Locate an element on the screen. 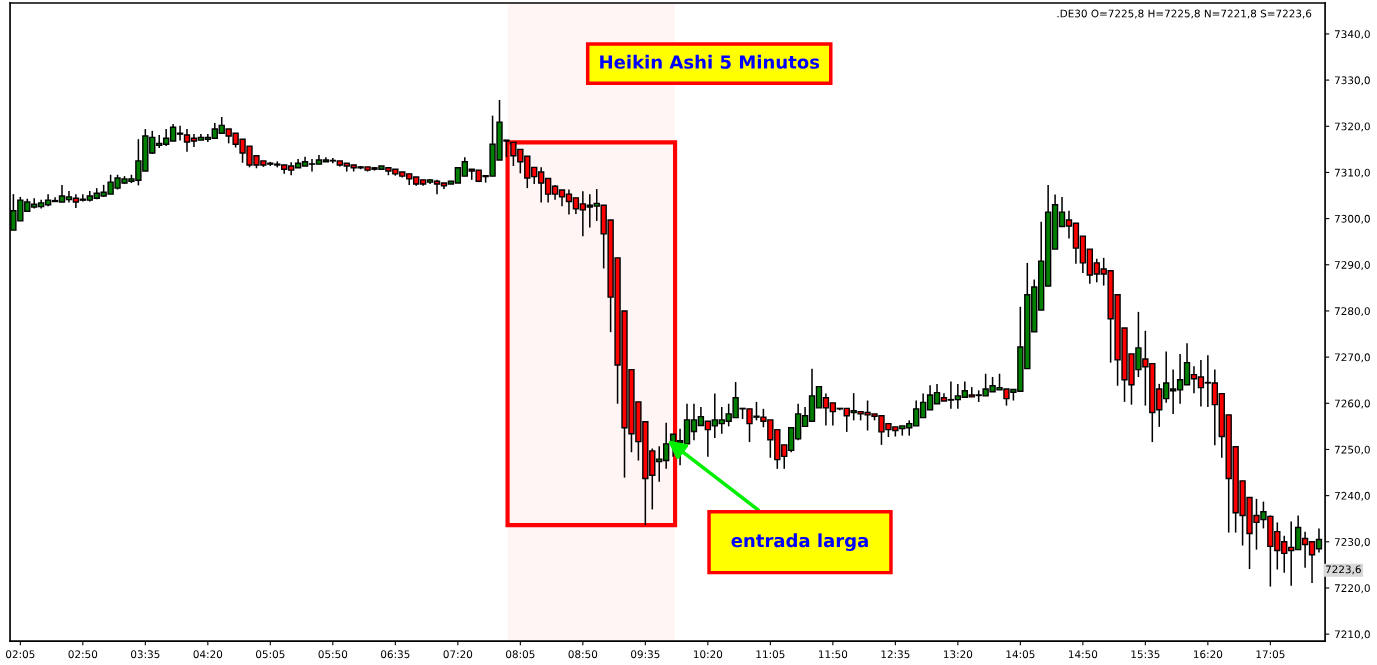 Image resolution: width=1377 pixels, height=665 pixels. x-tick-label: 08:50 is located at coordinates (583, 654).